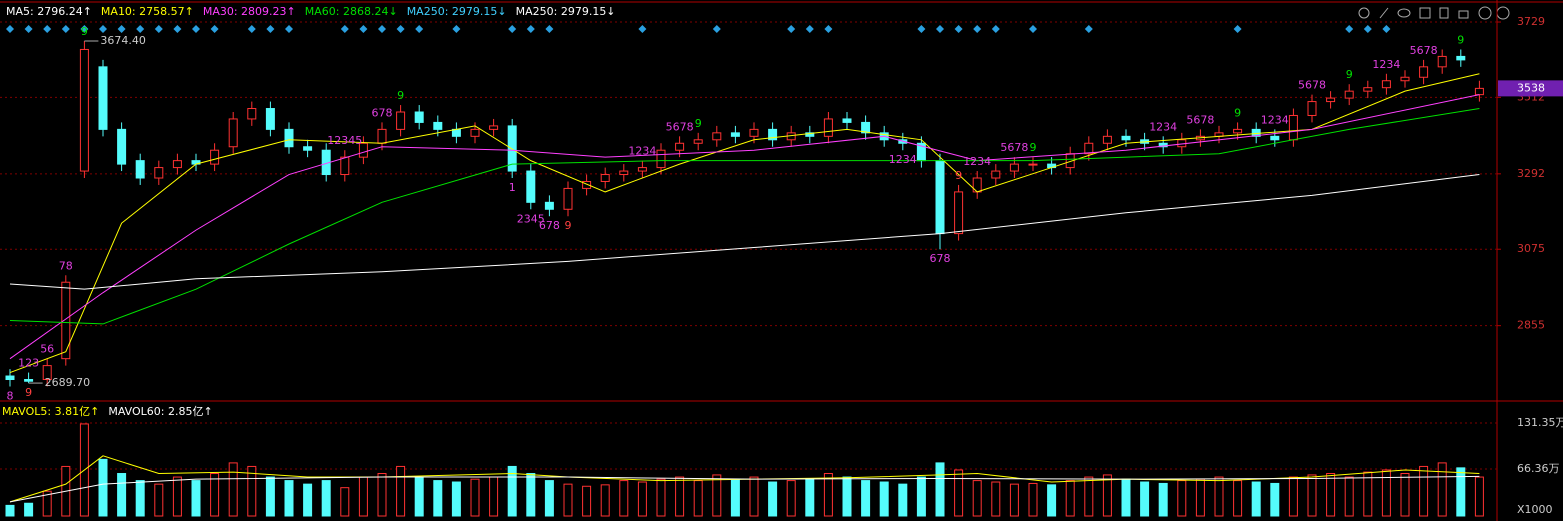 The width and height of the screenshot is (1563, 521). What do you see at coordinates (1531, 21) in the screenshot?
I see `y-tick-label: 3729` at bounding box center [1531, 21].